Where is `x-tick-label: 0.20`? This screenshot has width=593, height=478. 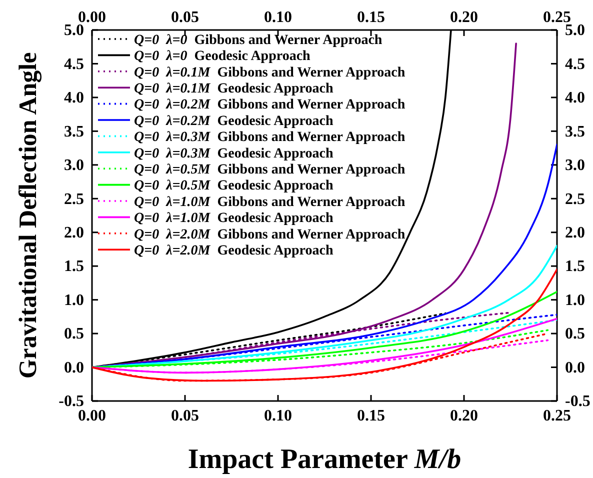 x-tick-label: 0.20 is located at coordinates (464, 17).